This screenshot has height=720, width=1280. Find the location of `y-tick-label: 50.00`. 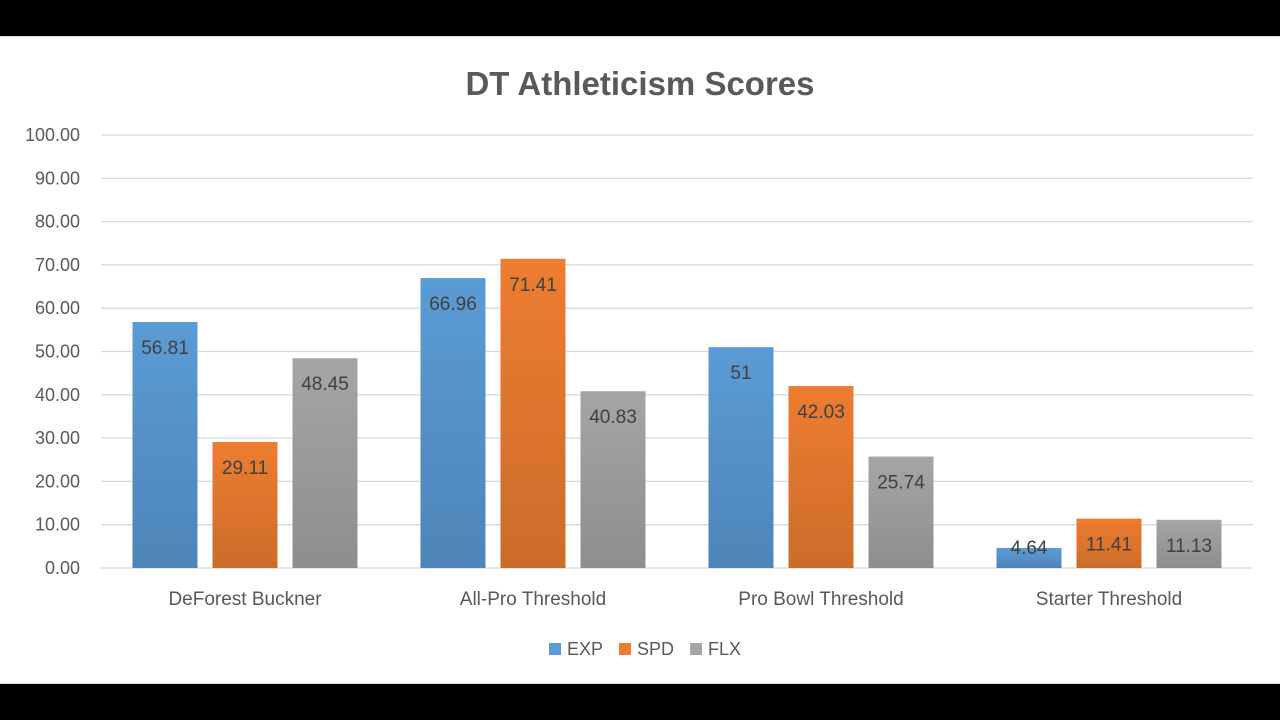

y-tick-label: 50.00 is located at coordinates (57, 352).